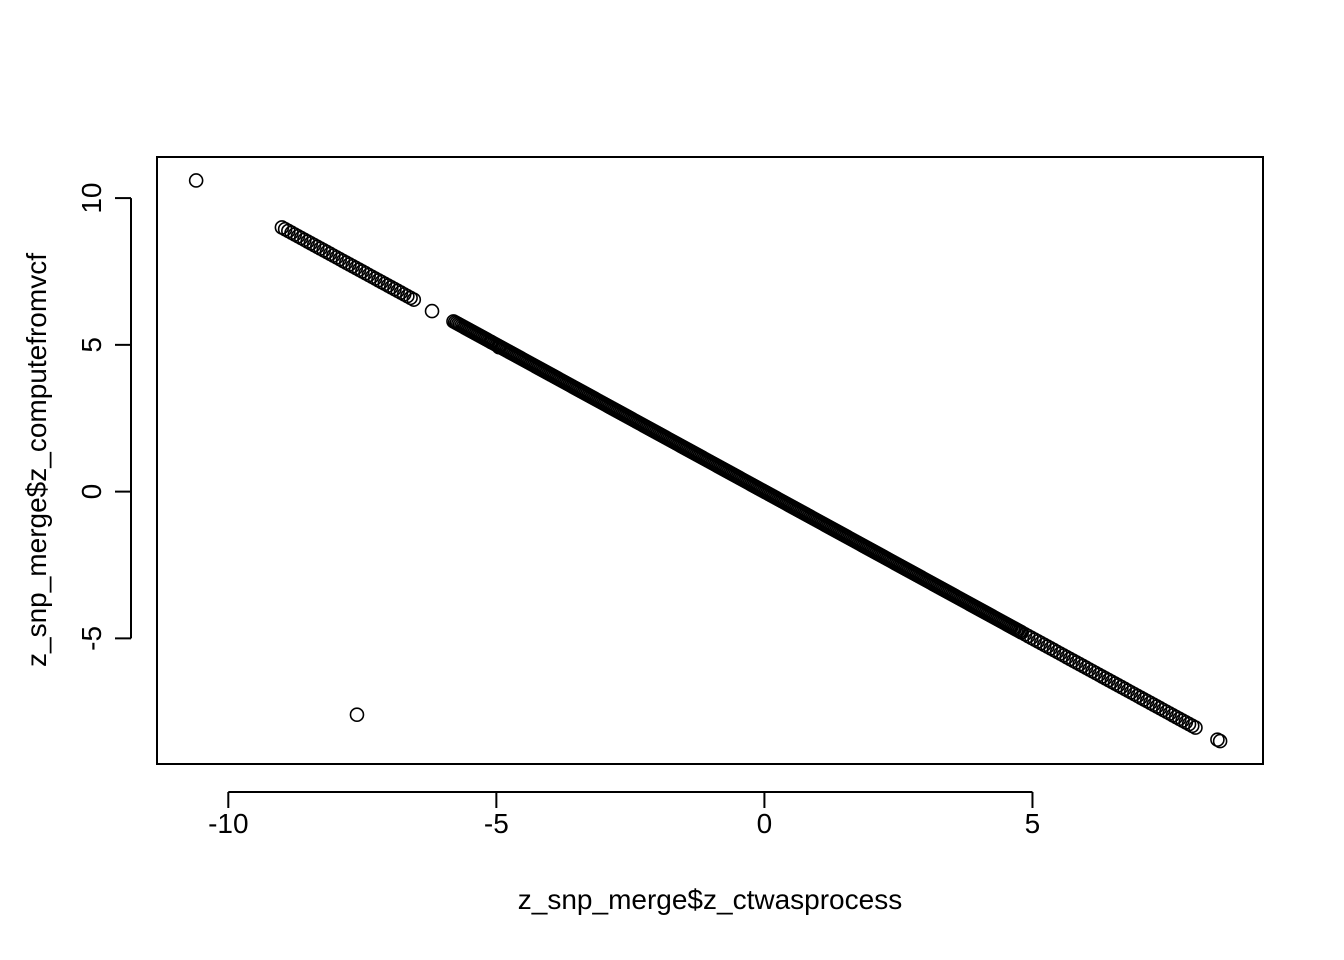 Image resolution: width=1344 pixels, height=960 pixels. Describe the element at coordinates (91, 492) in the screenshot. I see `y-tick-label: 0` at that location.